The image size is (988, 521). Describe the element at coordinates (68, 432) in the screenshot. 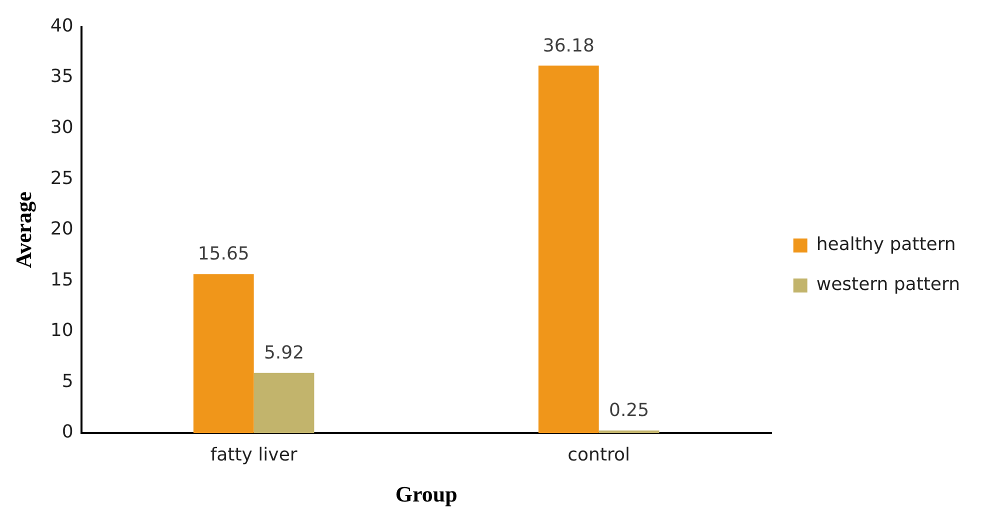

I see `y-tick-label: 0` at that location.